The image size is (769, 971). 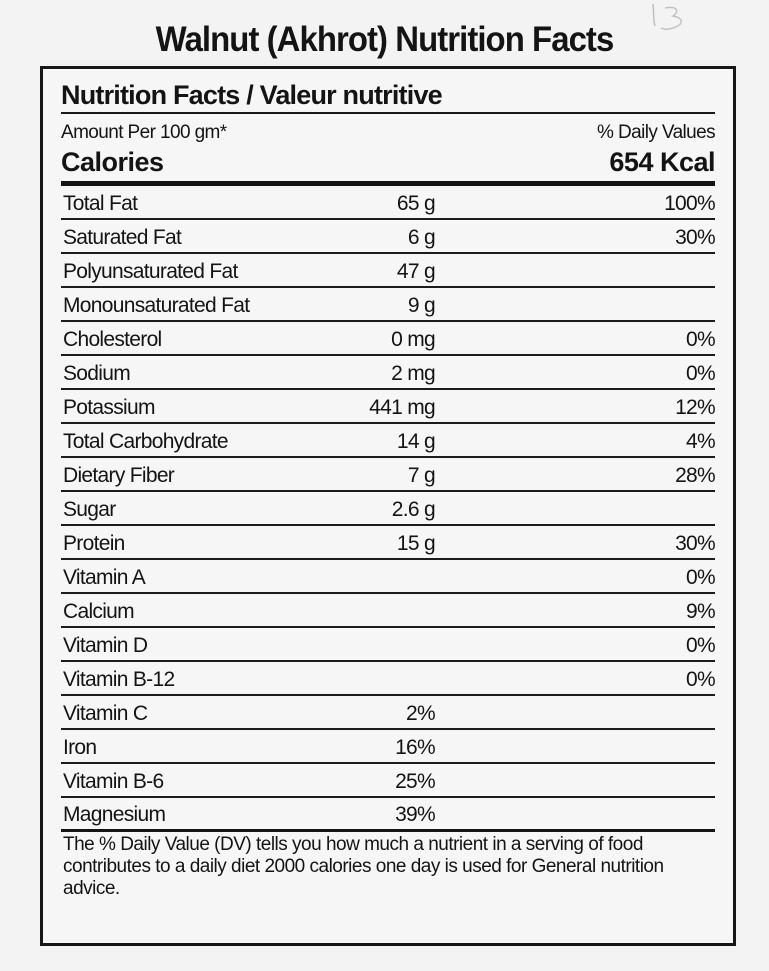 I want to click on nutrient-amount: 441 mg, so click(x=402, y=407).